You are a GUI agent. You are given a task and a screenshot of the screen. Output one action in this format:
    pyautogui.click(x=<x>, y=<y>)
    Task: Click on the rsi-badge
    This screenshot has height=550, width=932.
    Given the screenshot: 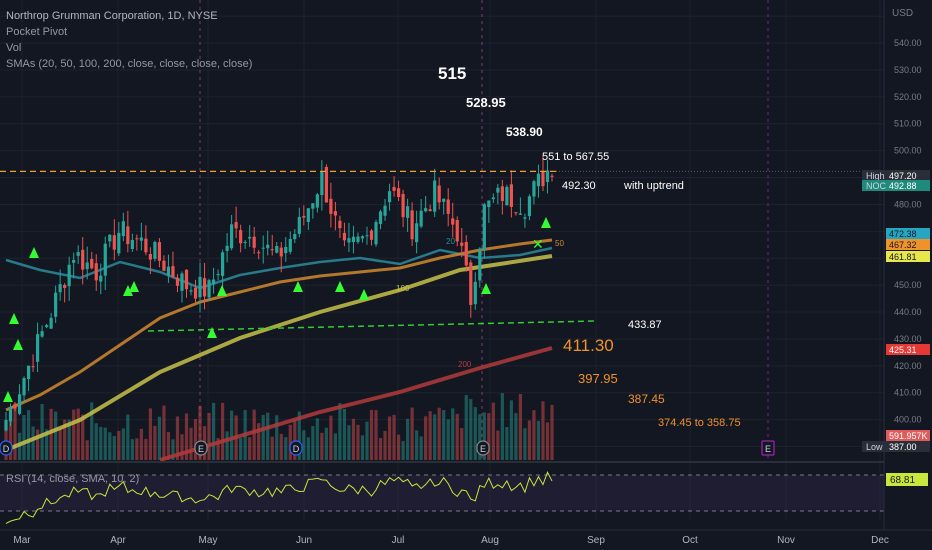 What is the action you would take?
    pyautogui.click(x=907, y=479)
    